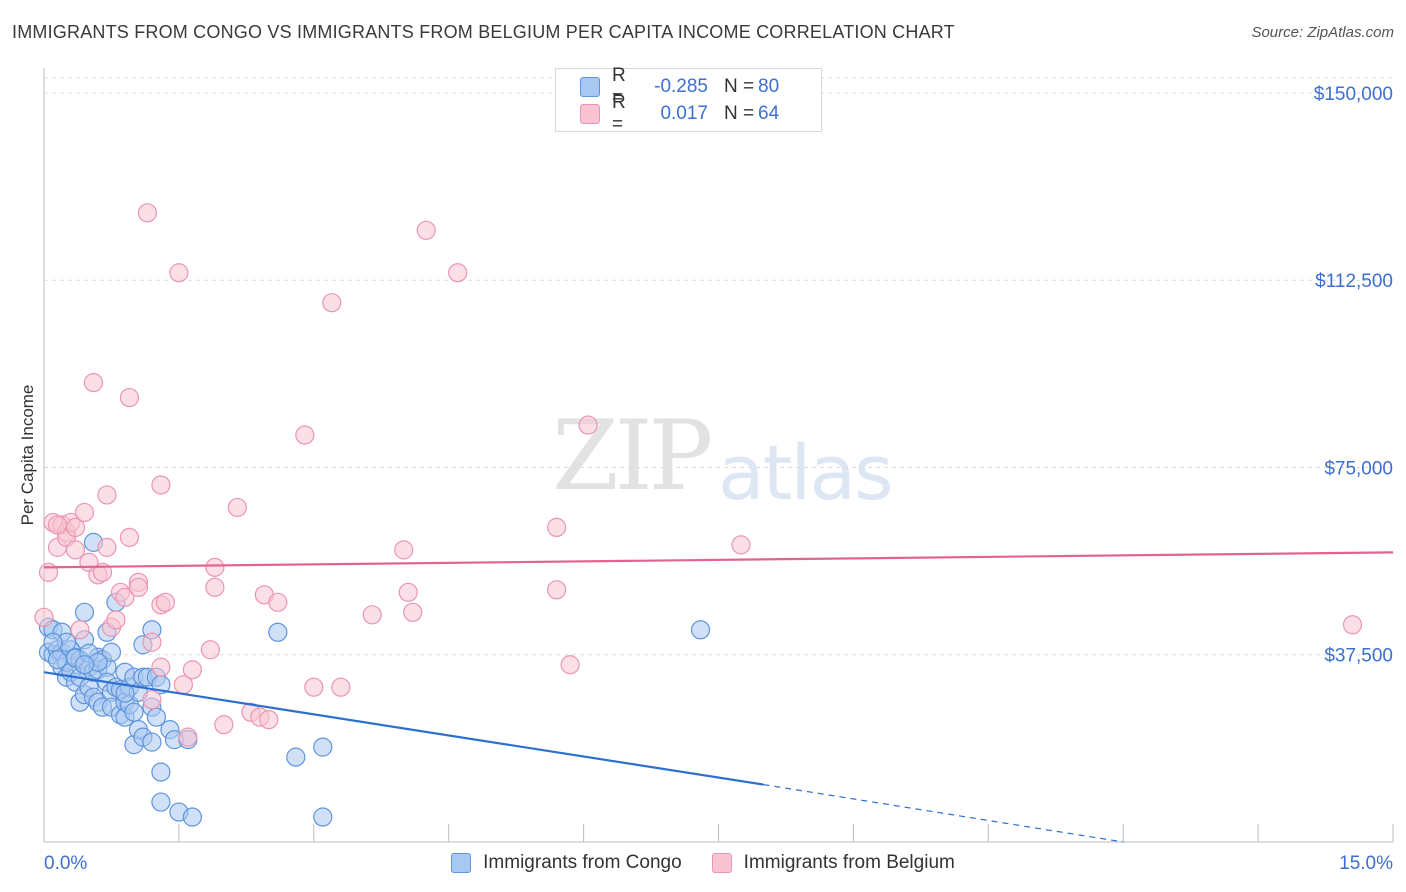  I want to click on congo-trend-extension, so click(943, 813).